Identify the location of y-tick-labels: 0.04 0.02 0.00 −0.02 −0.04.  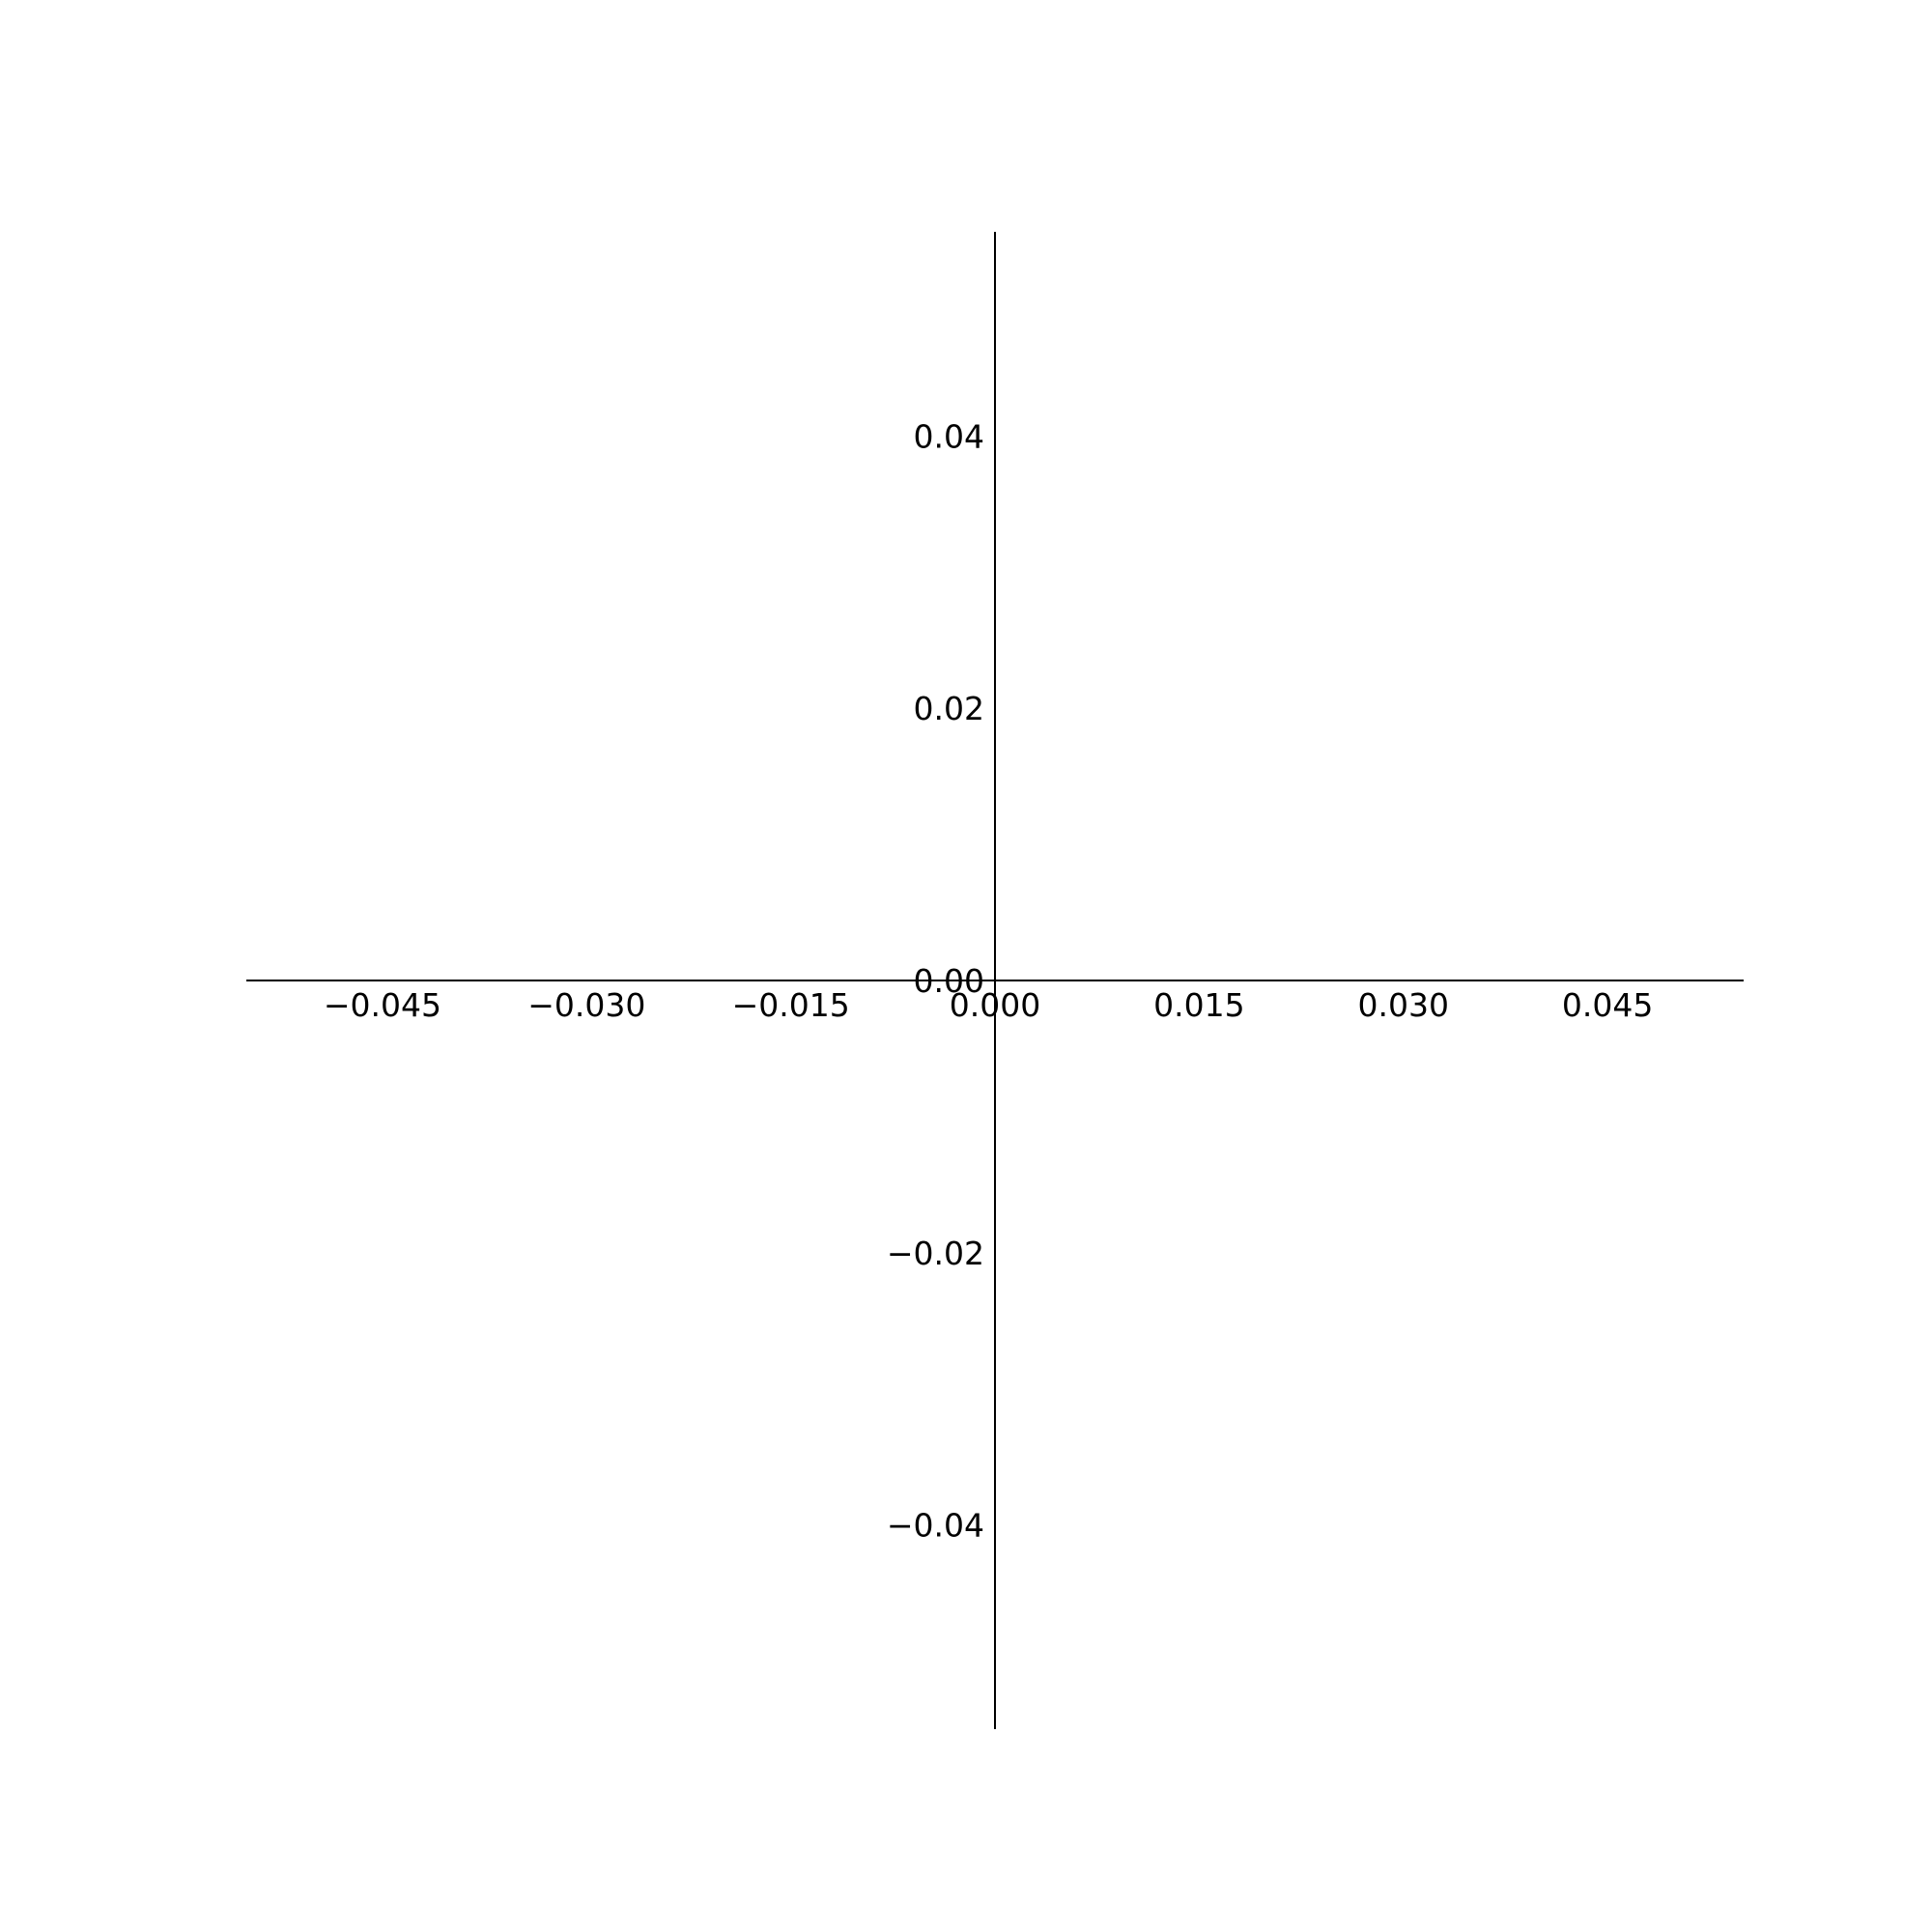
(935, 980).